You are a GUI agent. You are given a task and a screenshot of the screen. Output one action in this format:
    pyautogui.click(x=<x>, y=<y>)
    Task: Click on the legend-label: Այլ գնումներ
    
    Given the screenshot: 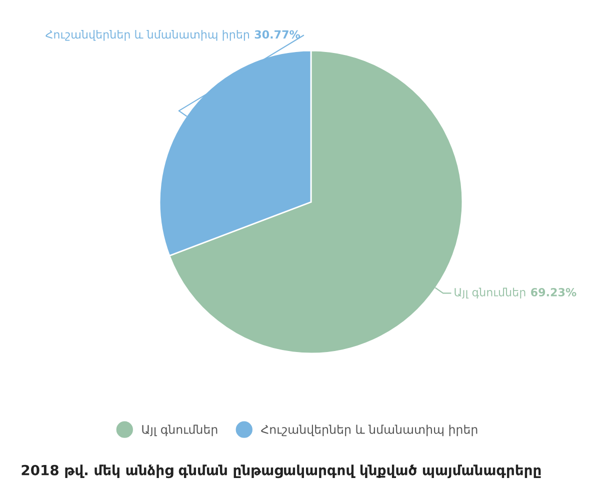 What is the action you would take?
    pyautogui.click(x=180, y=430)
    